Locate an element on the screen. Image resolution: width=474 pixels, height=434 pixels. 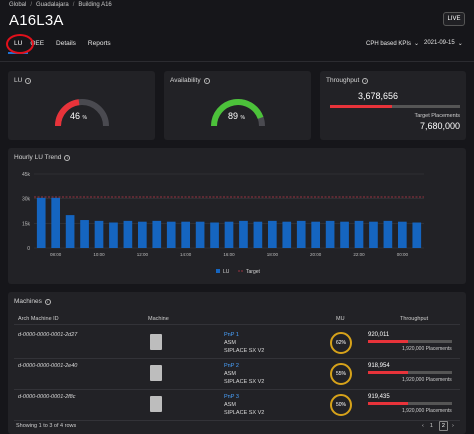
throughput-progress is located at coordinates (395, 106).